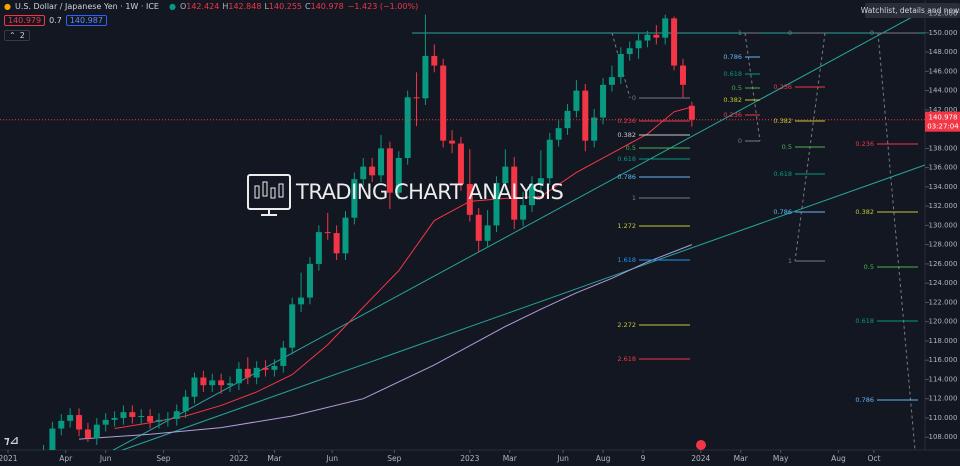 This screenshot has height=466, width=960. What do you see at coordinates (643, 458) in the screenshot?
I see `x-tick-label: 9` at bounding box center [643, 458].